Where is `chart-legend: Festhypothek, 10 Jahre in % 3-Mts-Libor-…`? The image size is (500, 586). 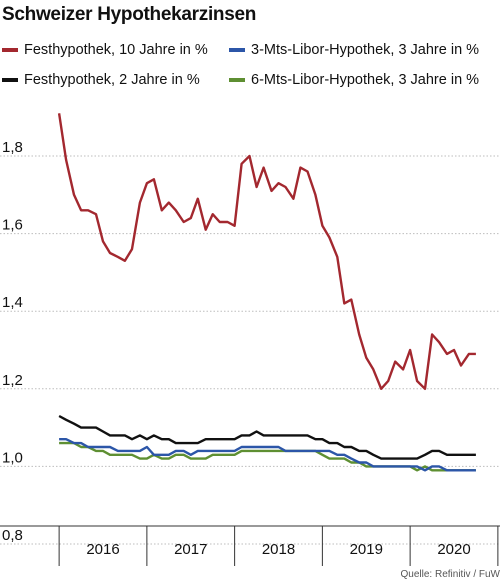 chart-legend: Festhypothek, 10 Jahre in % 3-Mts-Libor-… is located at coordinates (250, 70).